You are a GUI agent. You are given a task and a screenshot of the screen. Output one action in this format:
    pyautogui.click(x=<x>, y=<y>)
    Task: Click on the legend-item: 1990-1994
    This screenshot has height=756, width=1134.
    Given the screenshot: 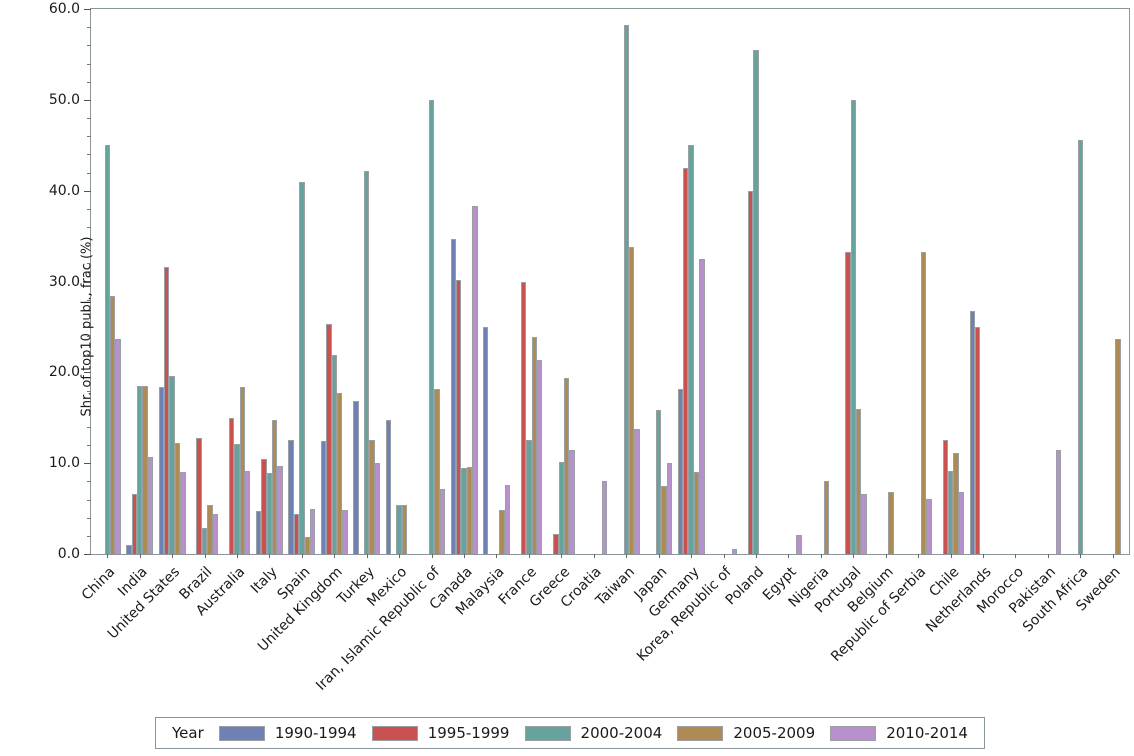 What is the action you would take?
    pyautogui.click(x=287, y=733)
    